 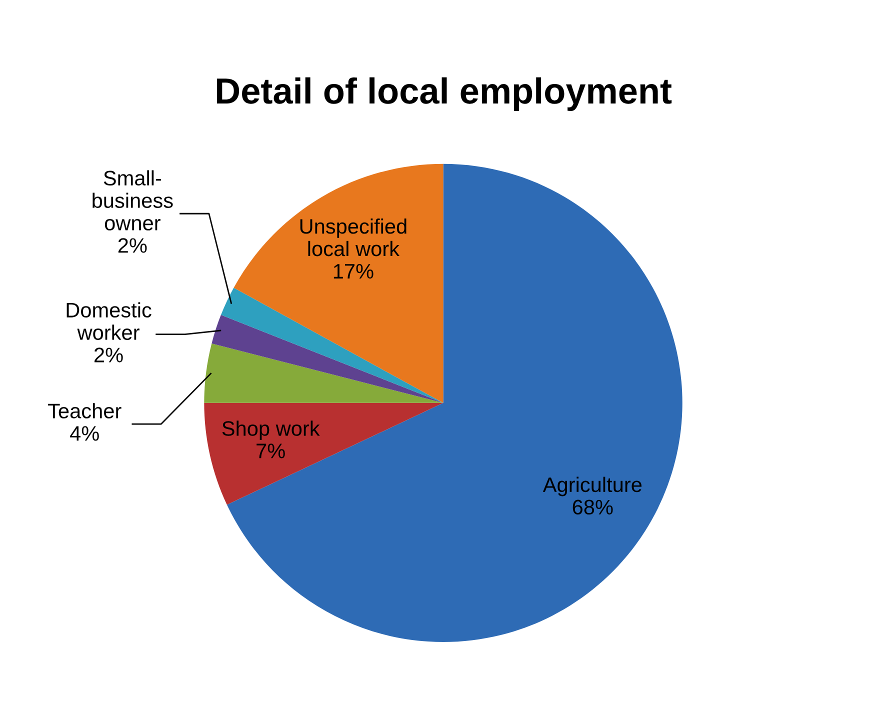 What do you see at coordinates (132, 200) in the screenshot?
I see `slice-label: Small- business owner` at bounding box center [132, 200].